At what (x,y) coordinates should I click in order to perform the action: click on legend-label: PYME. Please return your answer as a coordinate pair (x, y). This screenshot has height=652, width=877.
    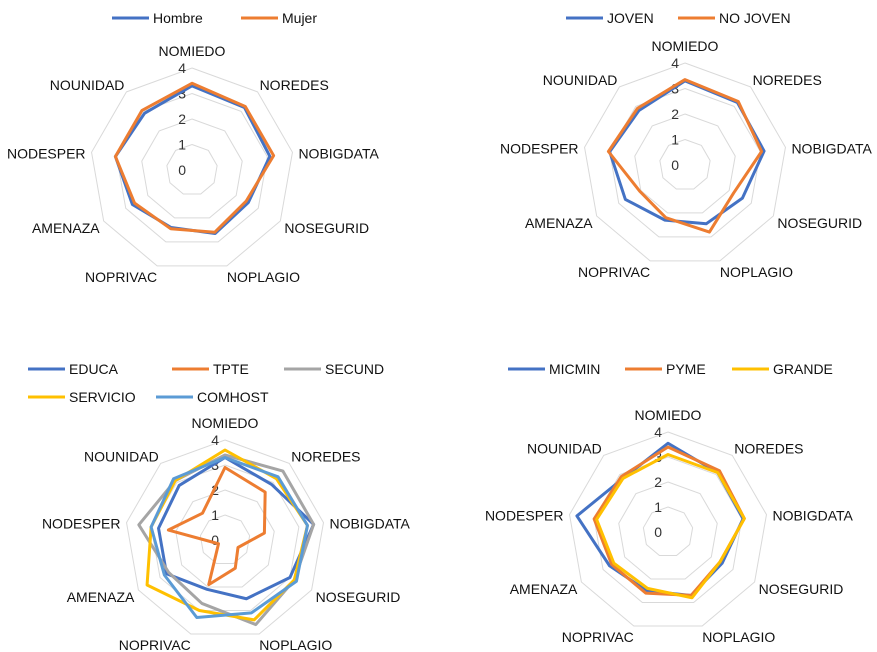
    Looking at the image, I should click on (686, 369).